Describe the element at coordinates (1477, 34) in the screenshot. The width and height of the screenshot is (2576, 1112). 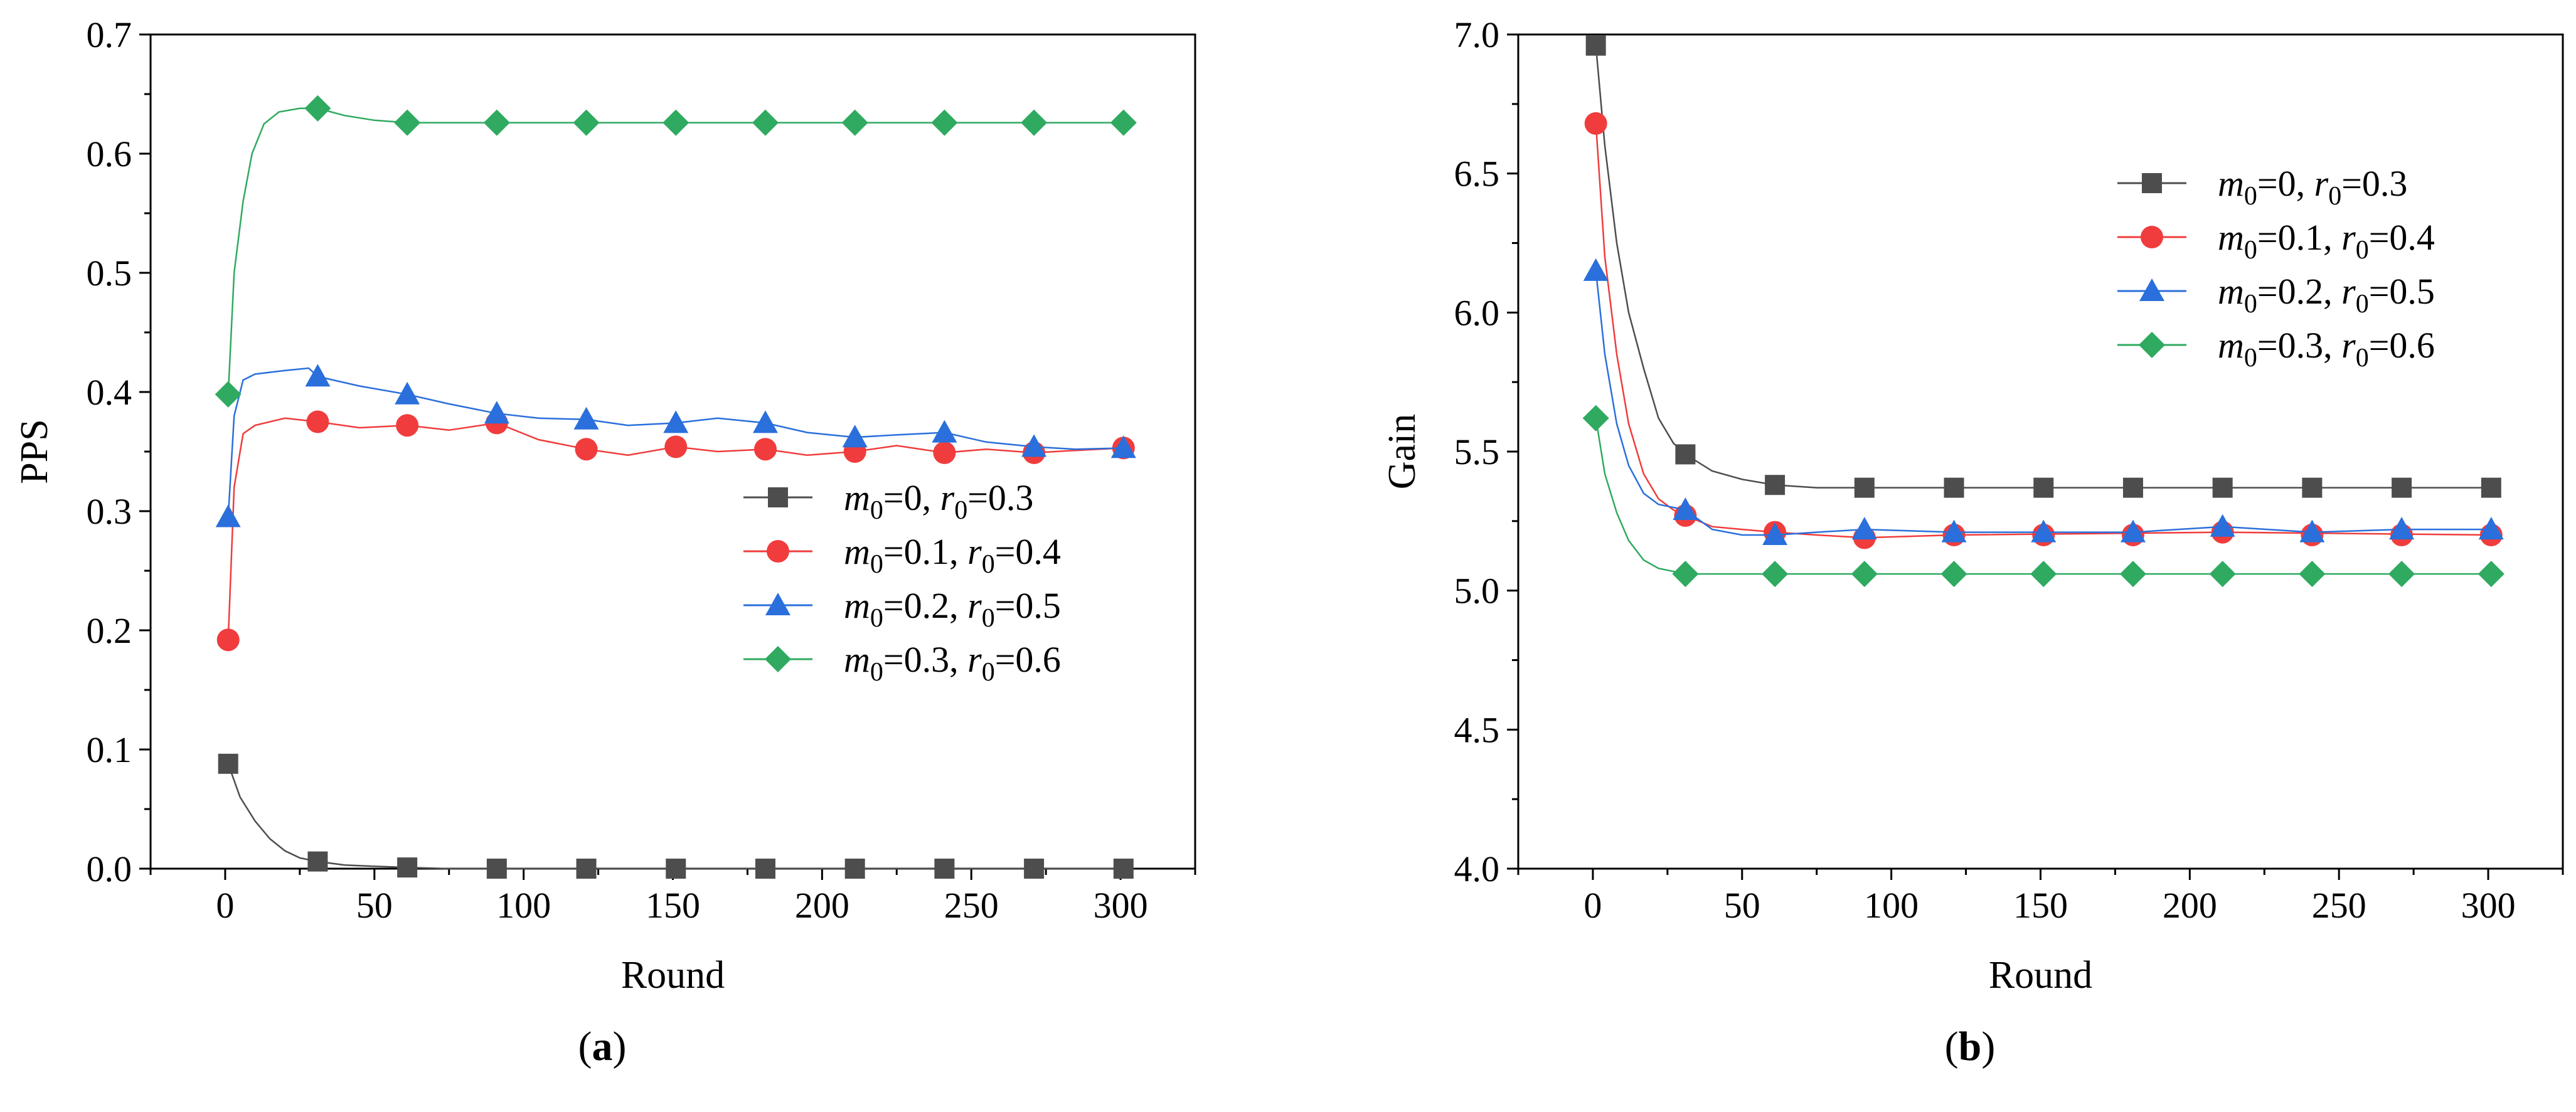
I see `y-tick-label: 7.0` at that location.